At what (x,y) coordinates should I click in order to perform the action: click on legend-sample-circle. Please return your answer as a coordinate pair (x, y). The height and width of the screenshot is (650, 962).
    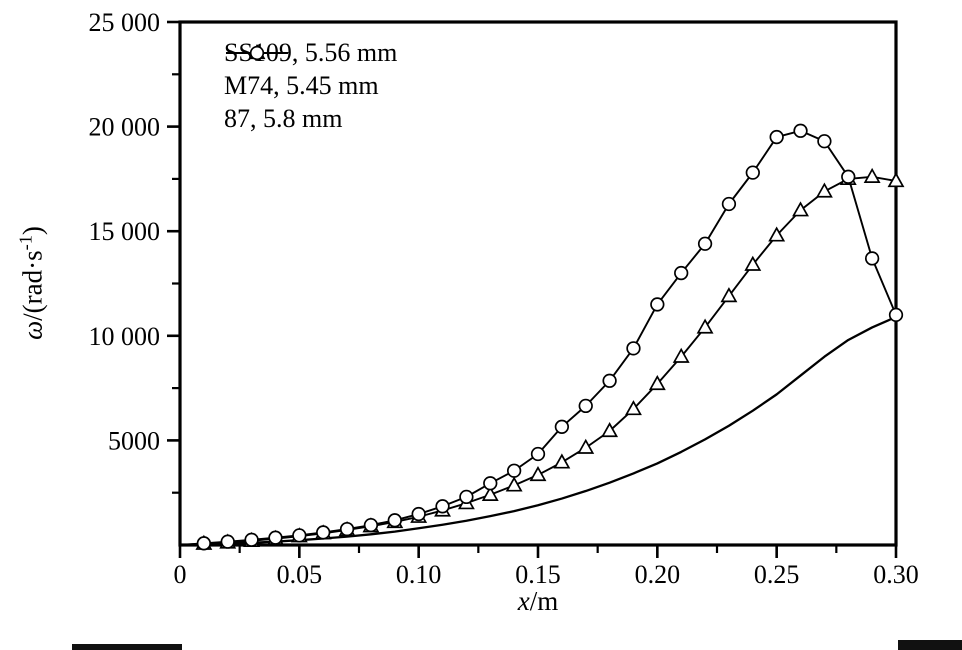
    Looking at the image, I should click on (257, 53).